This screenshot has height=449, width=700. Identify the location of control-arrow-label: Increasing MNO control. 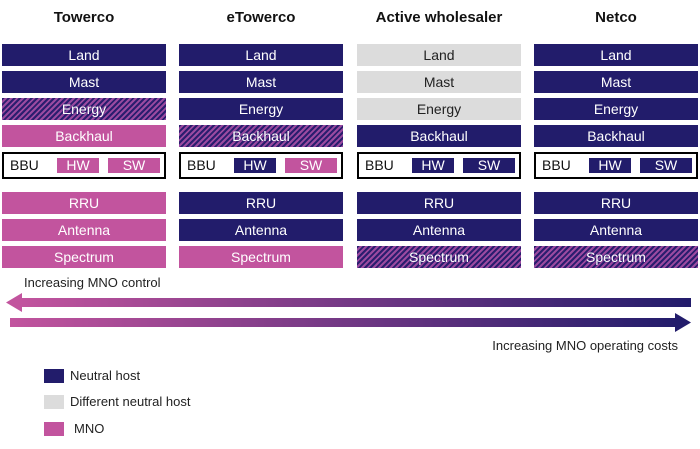
(92, 282).